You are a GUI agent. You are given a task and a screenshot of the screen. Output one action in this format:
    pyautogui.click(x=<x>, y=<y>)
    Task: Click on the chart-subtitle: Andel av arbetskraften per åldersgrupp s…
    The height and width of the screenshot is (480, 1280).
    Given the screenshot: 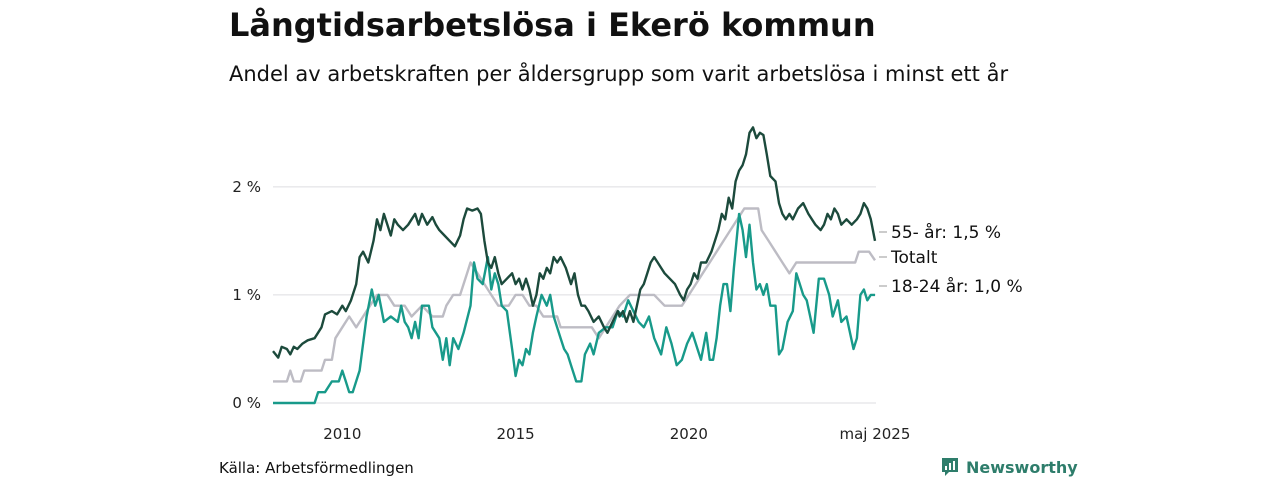 What is the action you would take?
    pyautogui.click(x=619, y=74)
    